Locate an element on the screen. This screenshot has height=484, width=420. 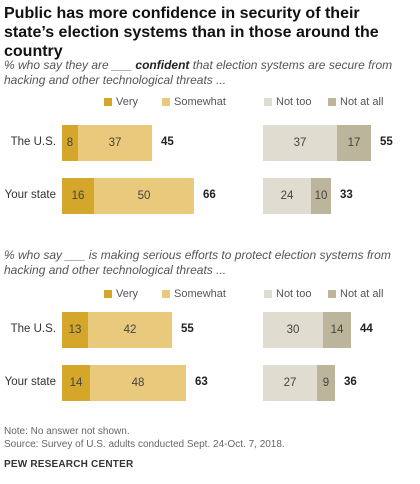
bar-not-at-all: 10 is located at coordinates (321, 196).